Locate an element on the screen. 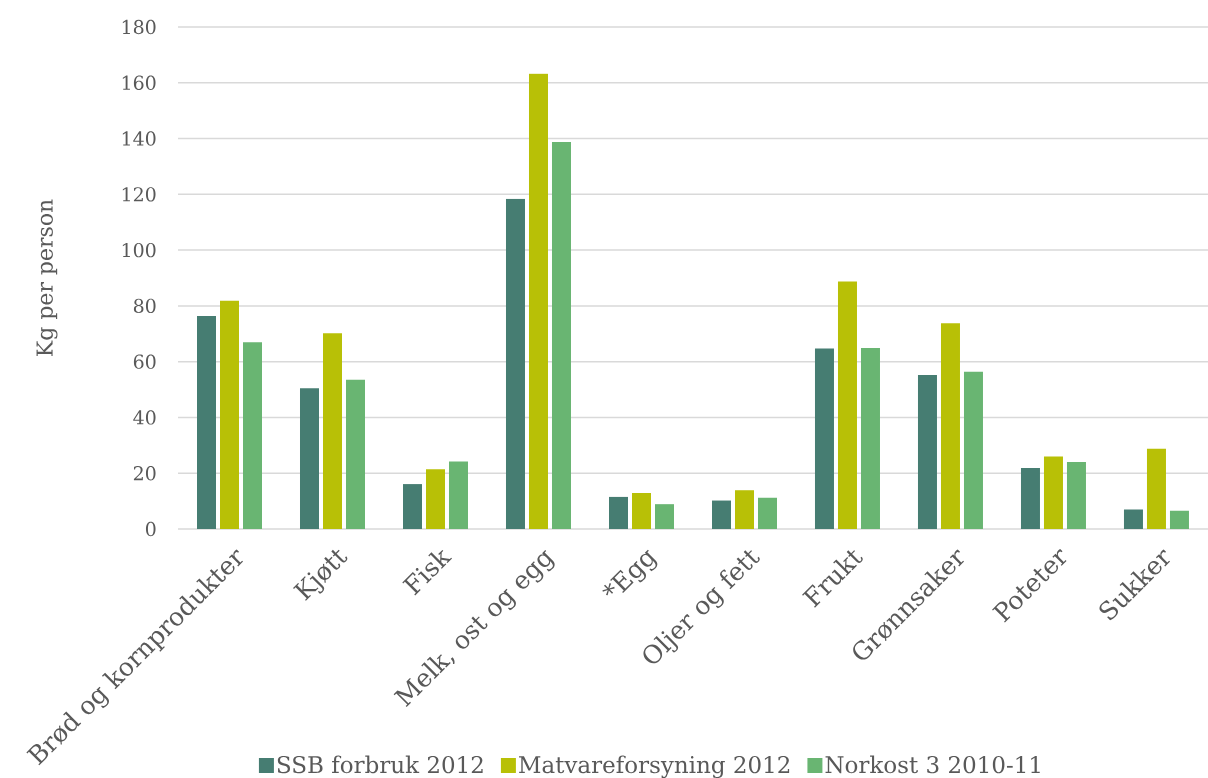  y-tick-label: 120 is located at coordinates (139, 194).